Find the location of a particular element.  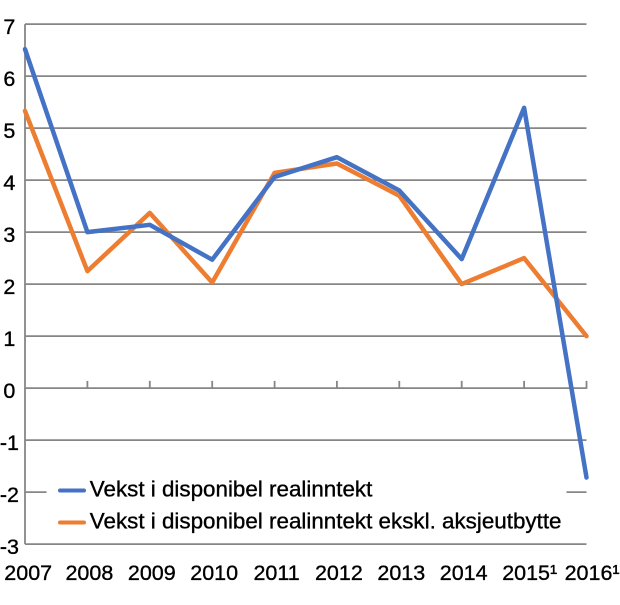

svg-text: 2 is located at coordinates (9, 287).